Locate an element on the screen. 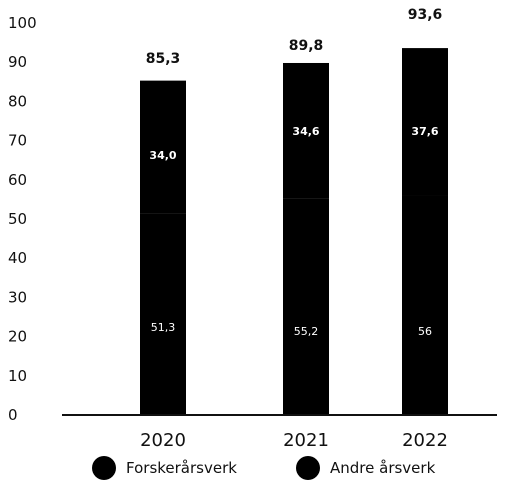  legend: Forskerårsverk Andre årsverk is located at coordinates (254, 469).